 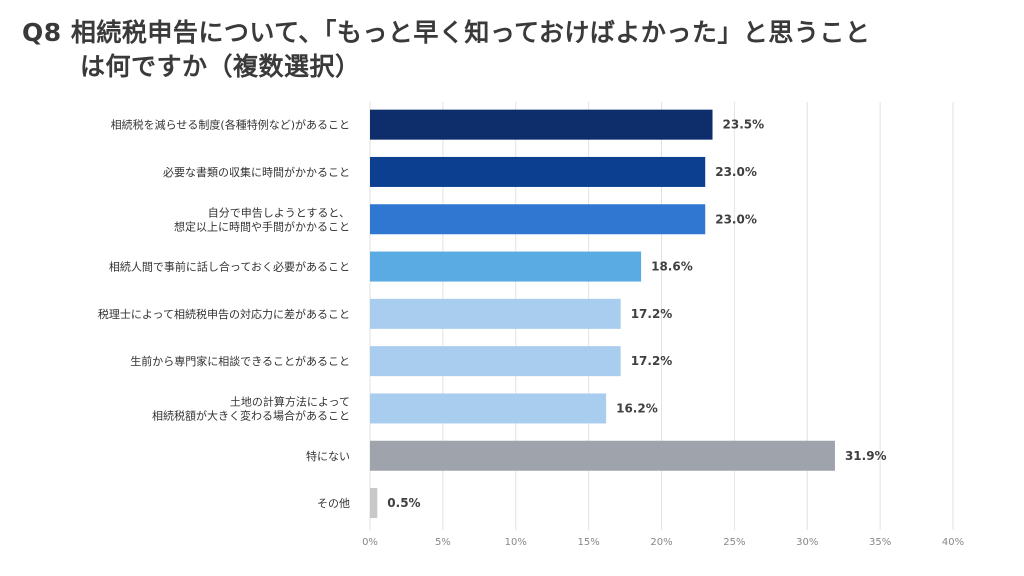 I want to click on x-tick-label: 20%, so click(x=661, y=542).